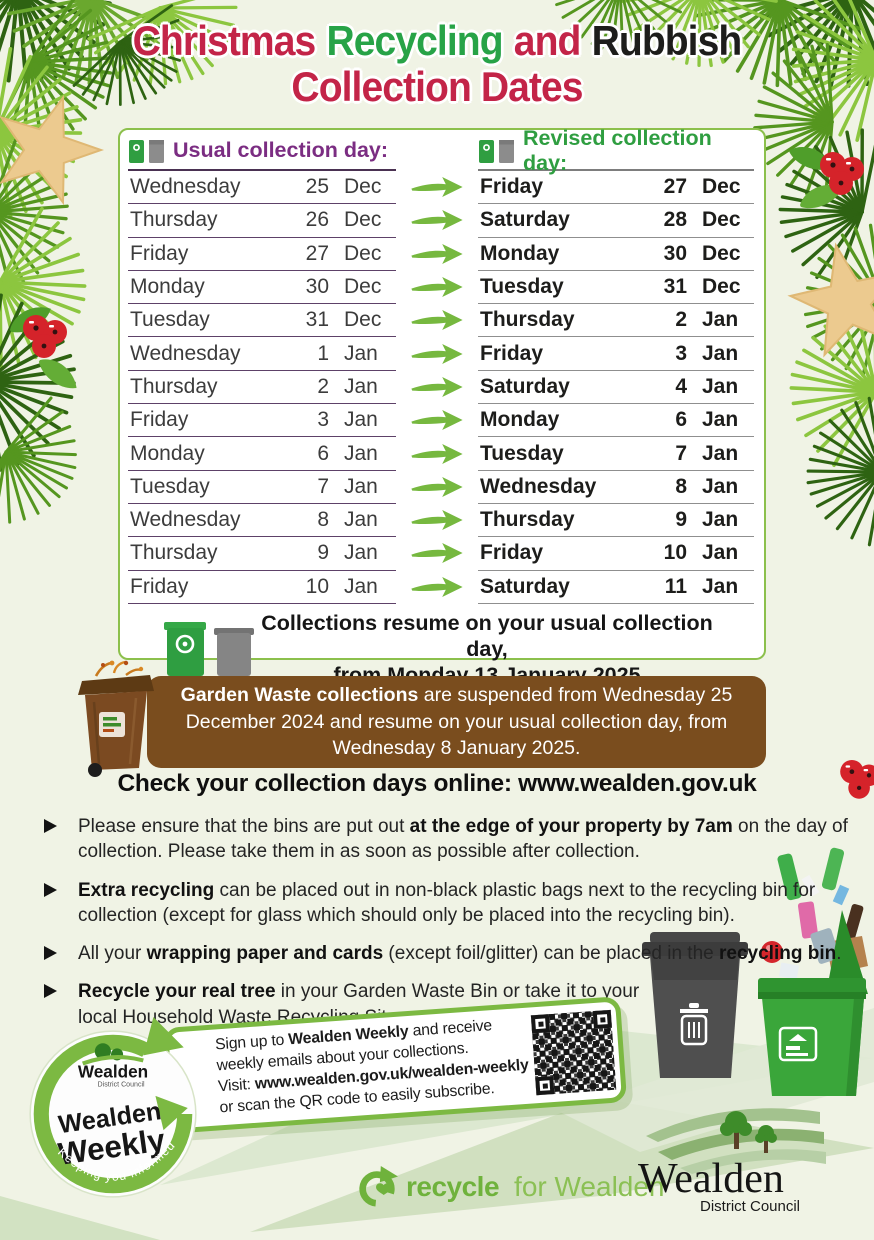 This screenshot has height=1240, width=874. Describe the element at coordinates (616, 188) in the screenshot. I see `revised-cell: Friday 27 Dec` at that location.